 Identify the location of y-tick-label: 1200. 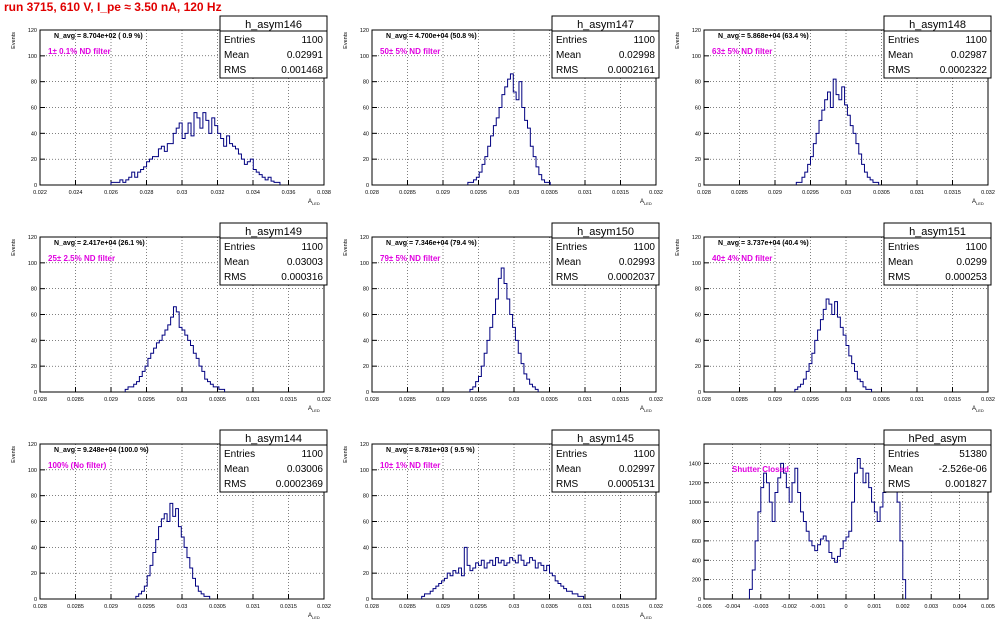
(695, 484).